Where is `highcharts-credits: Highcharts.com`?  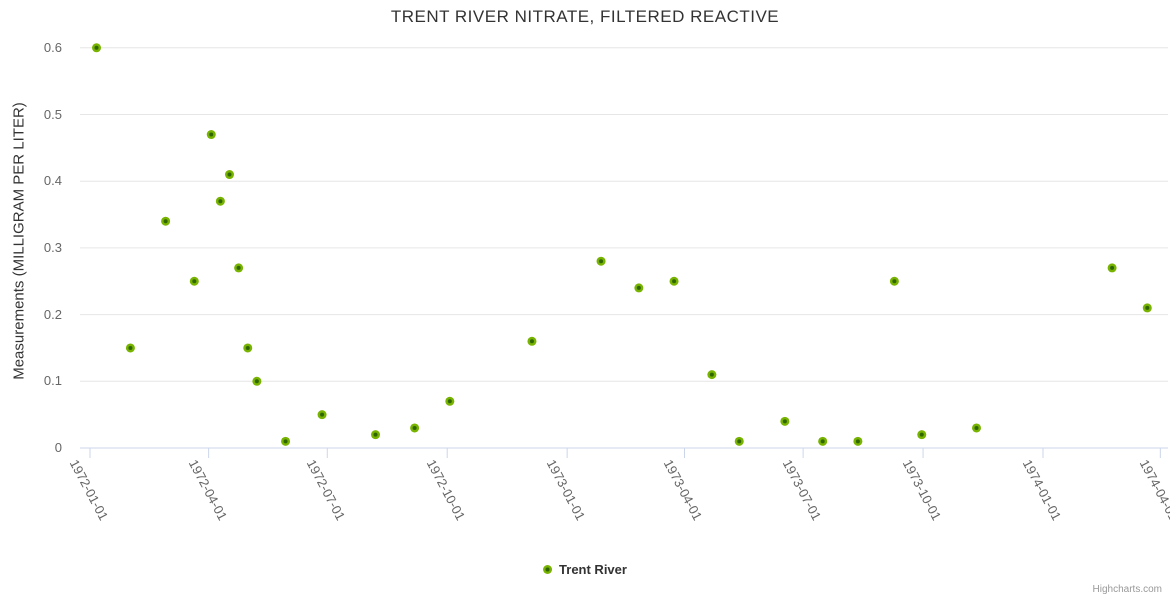
highcharts-credits: Highcharts.com is located at coordinates (1127, 589).